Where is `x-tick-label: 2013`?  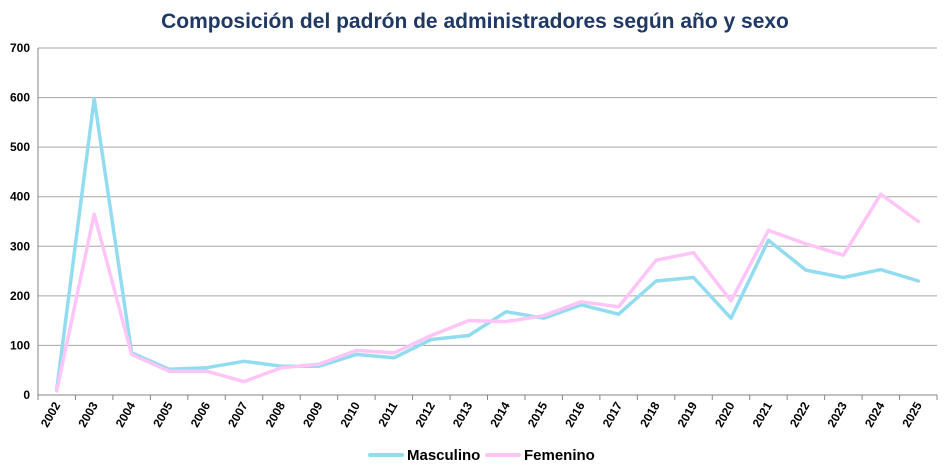
x-tick-label: 2013 is located at coordinates (463, 414).